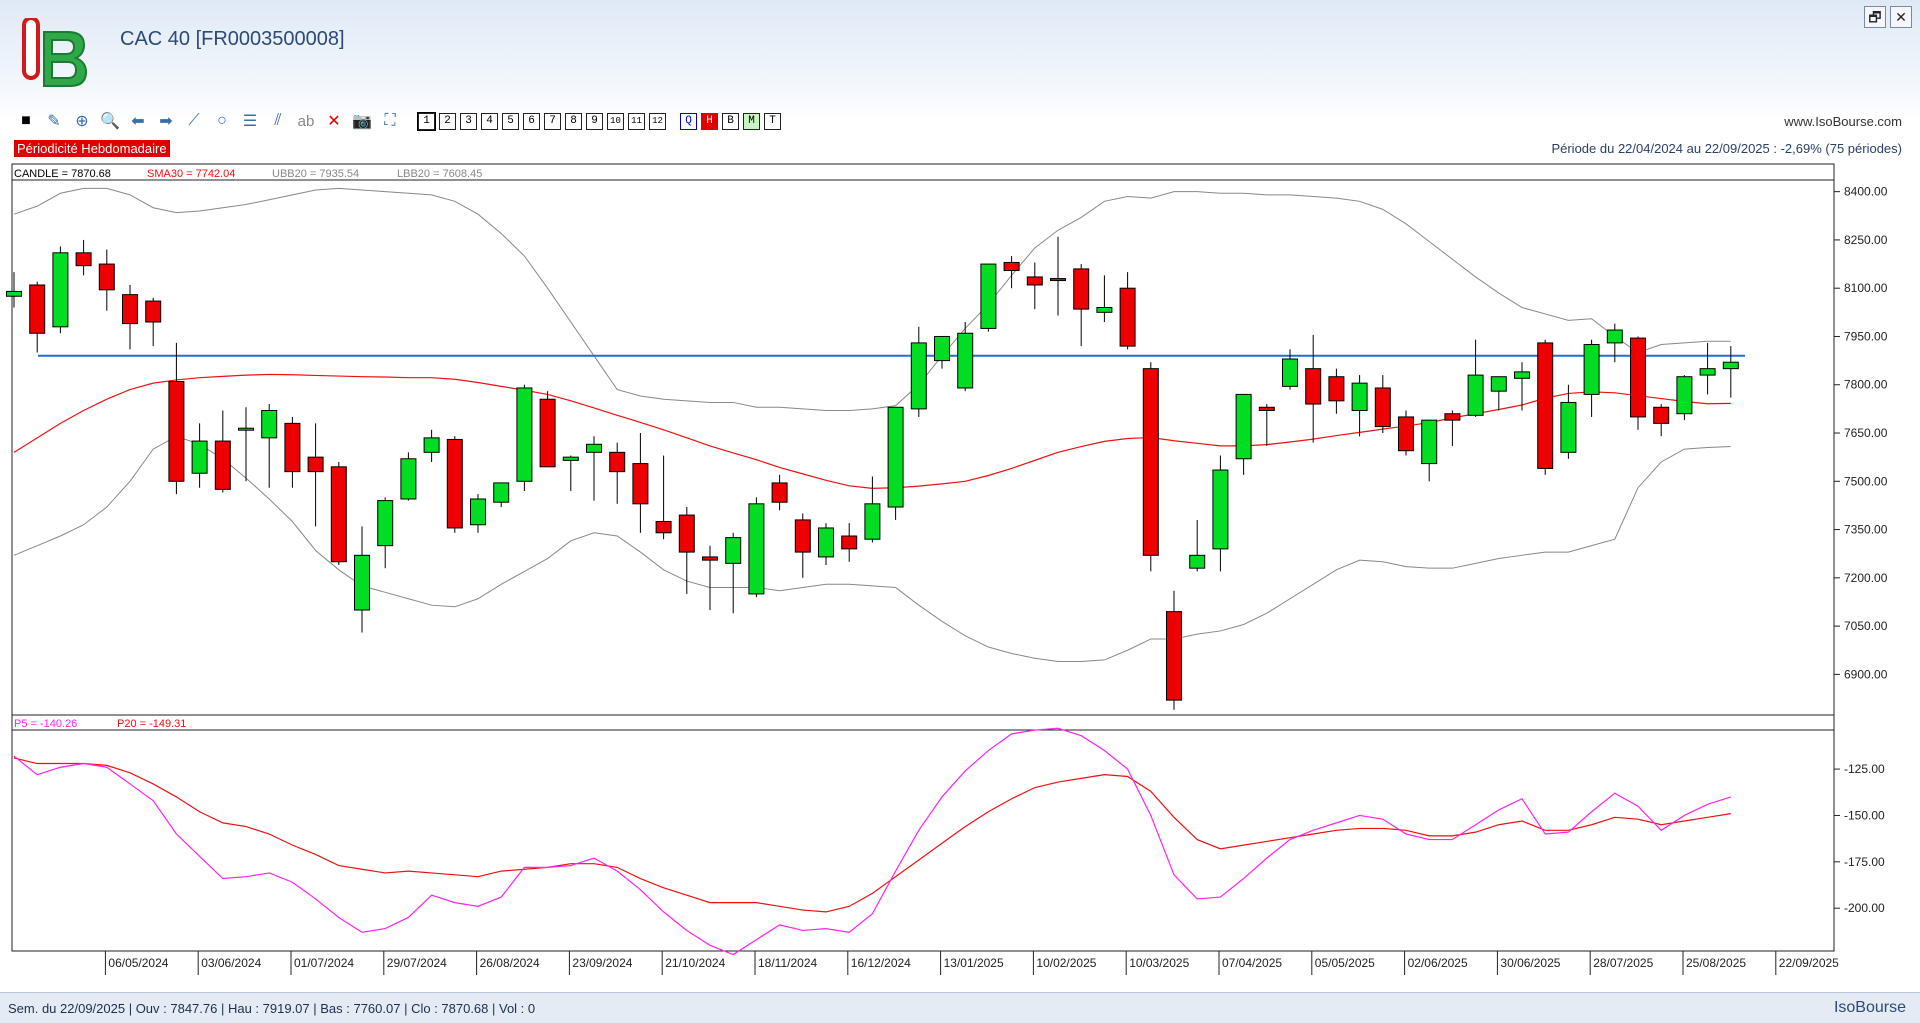 Image resolution: width=1920 pixels, height=1023 pixels. What do you see at coordinates (1875, 17) in the screenshot?
I see `restore-button: 🗗` at bounding box center [1875, 17].